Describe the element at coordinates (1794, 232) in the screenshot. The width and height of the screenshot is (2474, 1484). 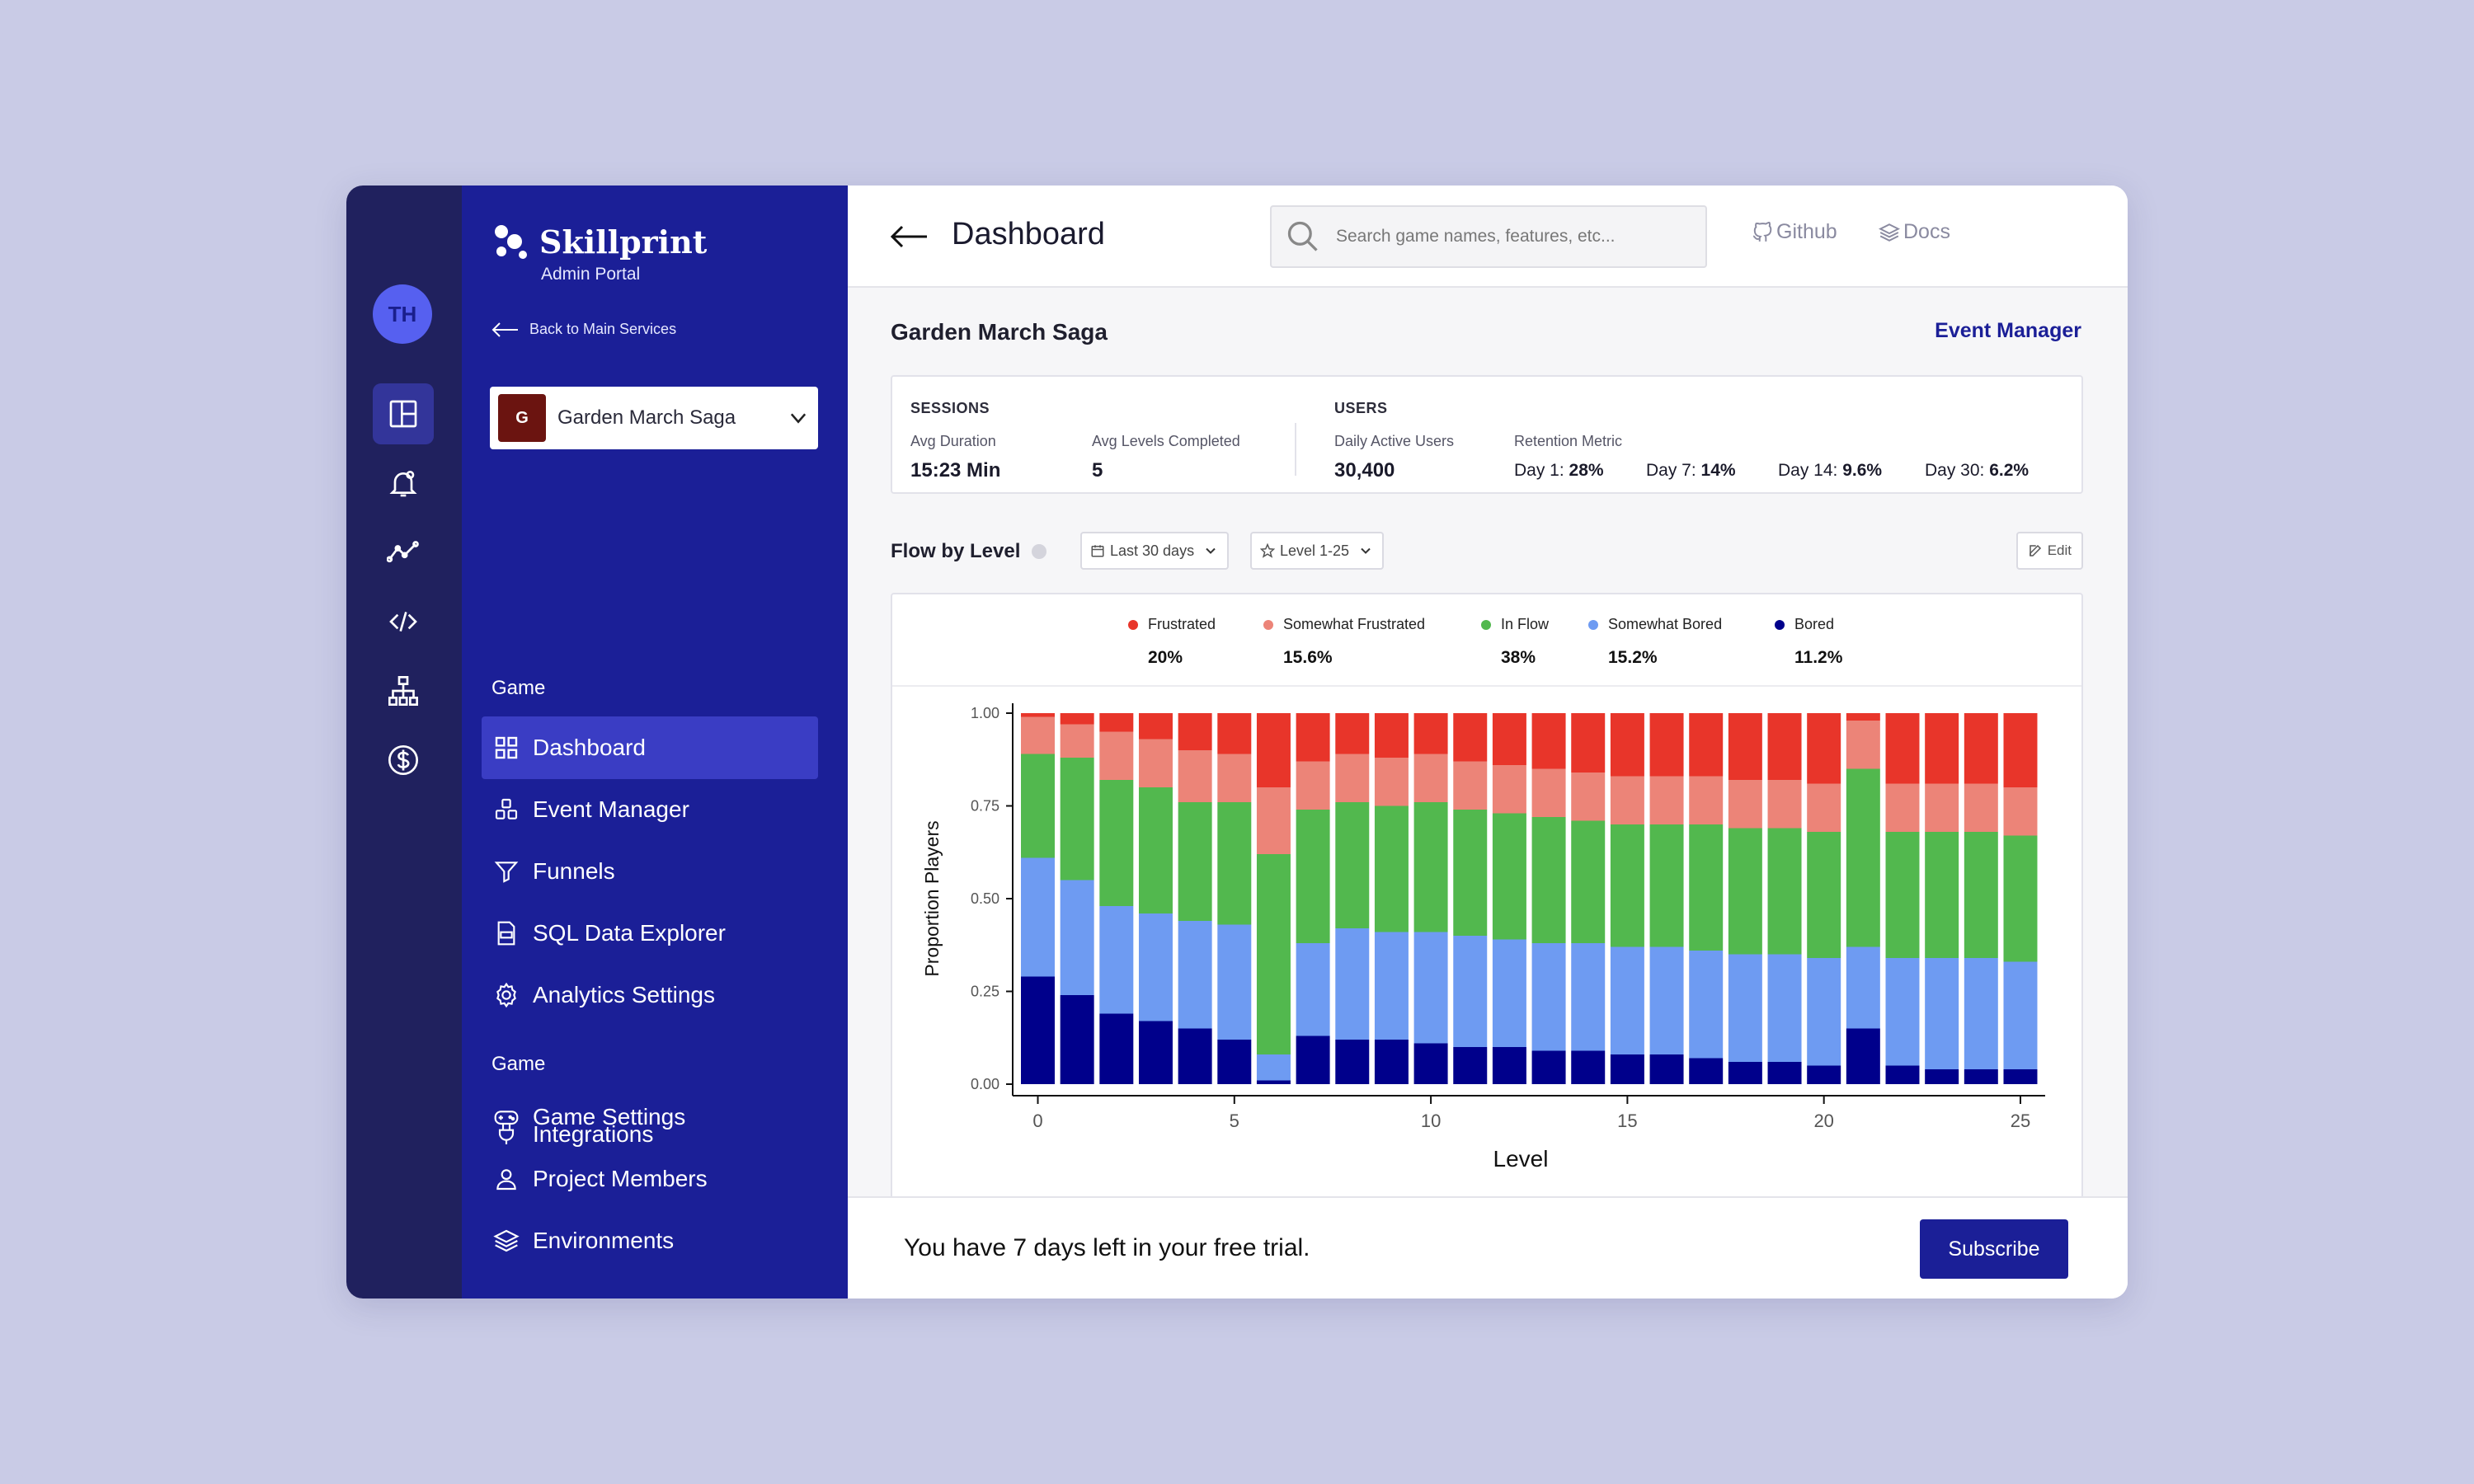
I see `github-link: Github` at that location.